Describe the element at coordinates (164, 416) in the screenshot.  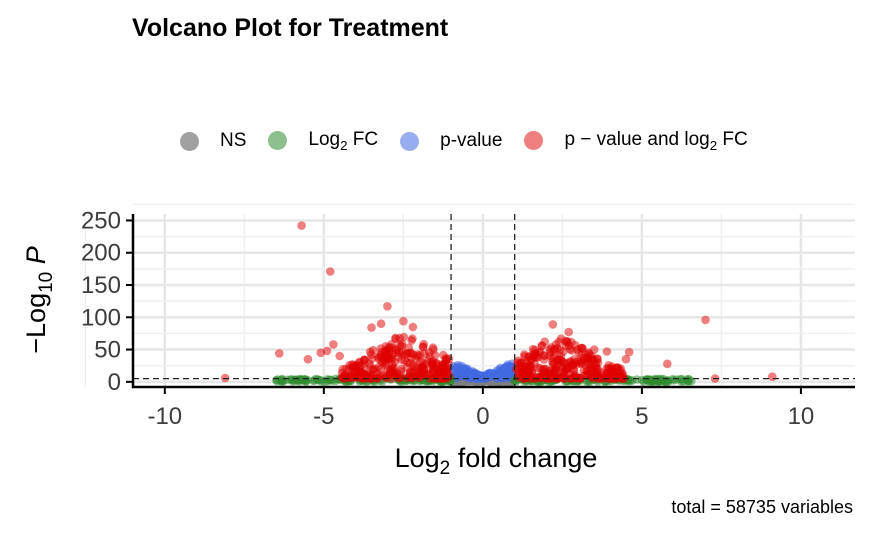
I see `x-tick-label: -10` at that location.